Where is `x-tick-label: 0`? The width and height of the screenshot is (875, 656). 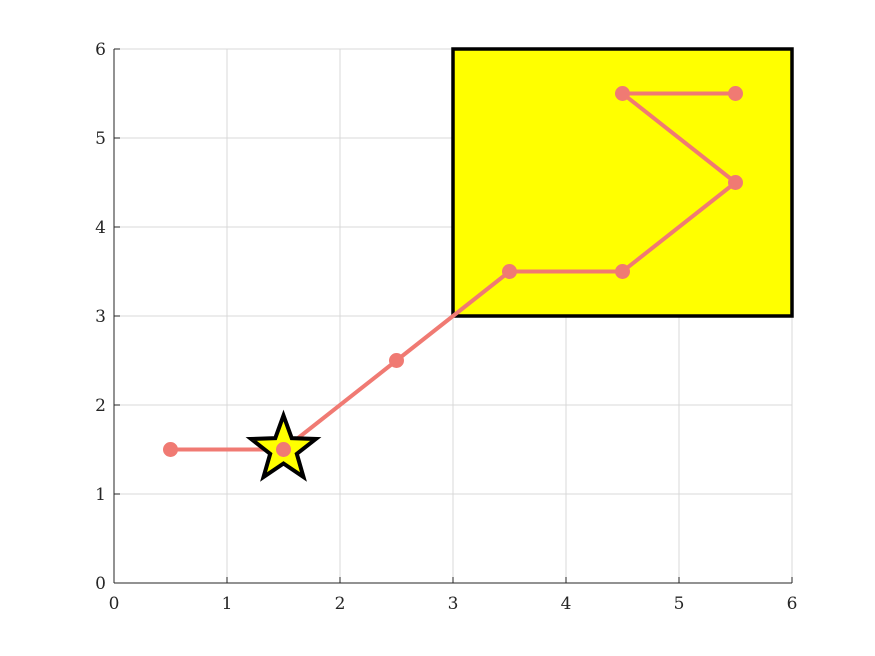
x-tick-label: 0 is located at coordinates (114, 604).